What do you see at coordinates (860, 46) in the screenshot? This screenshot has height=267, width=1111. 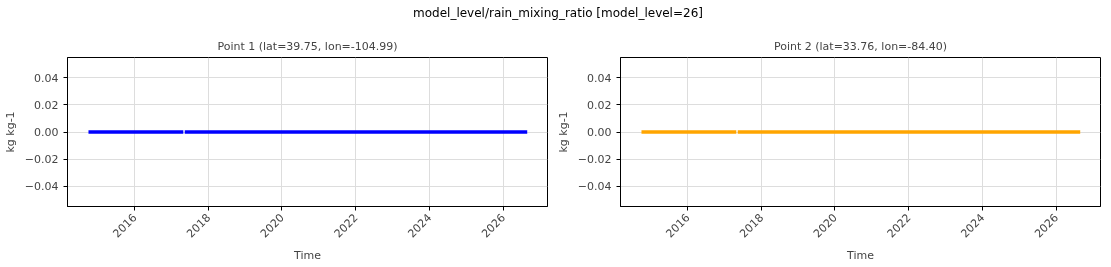 I see `chart-title: Point 2 (lat=33.76, lon=-84.40)` at bounding box center [860, 46].